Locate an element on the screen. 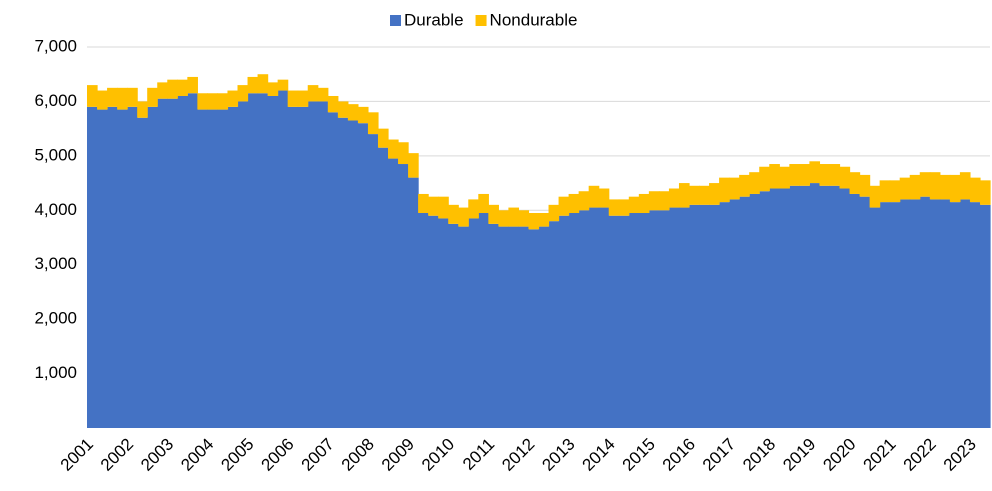 The height and width of the screenshot is (491, 992). x-tick-label: 2021 is located at coordinates (879, 455).